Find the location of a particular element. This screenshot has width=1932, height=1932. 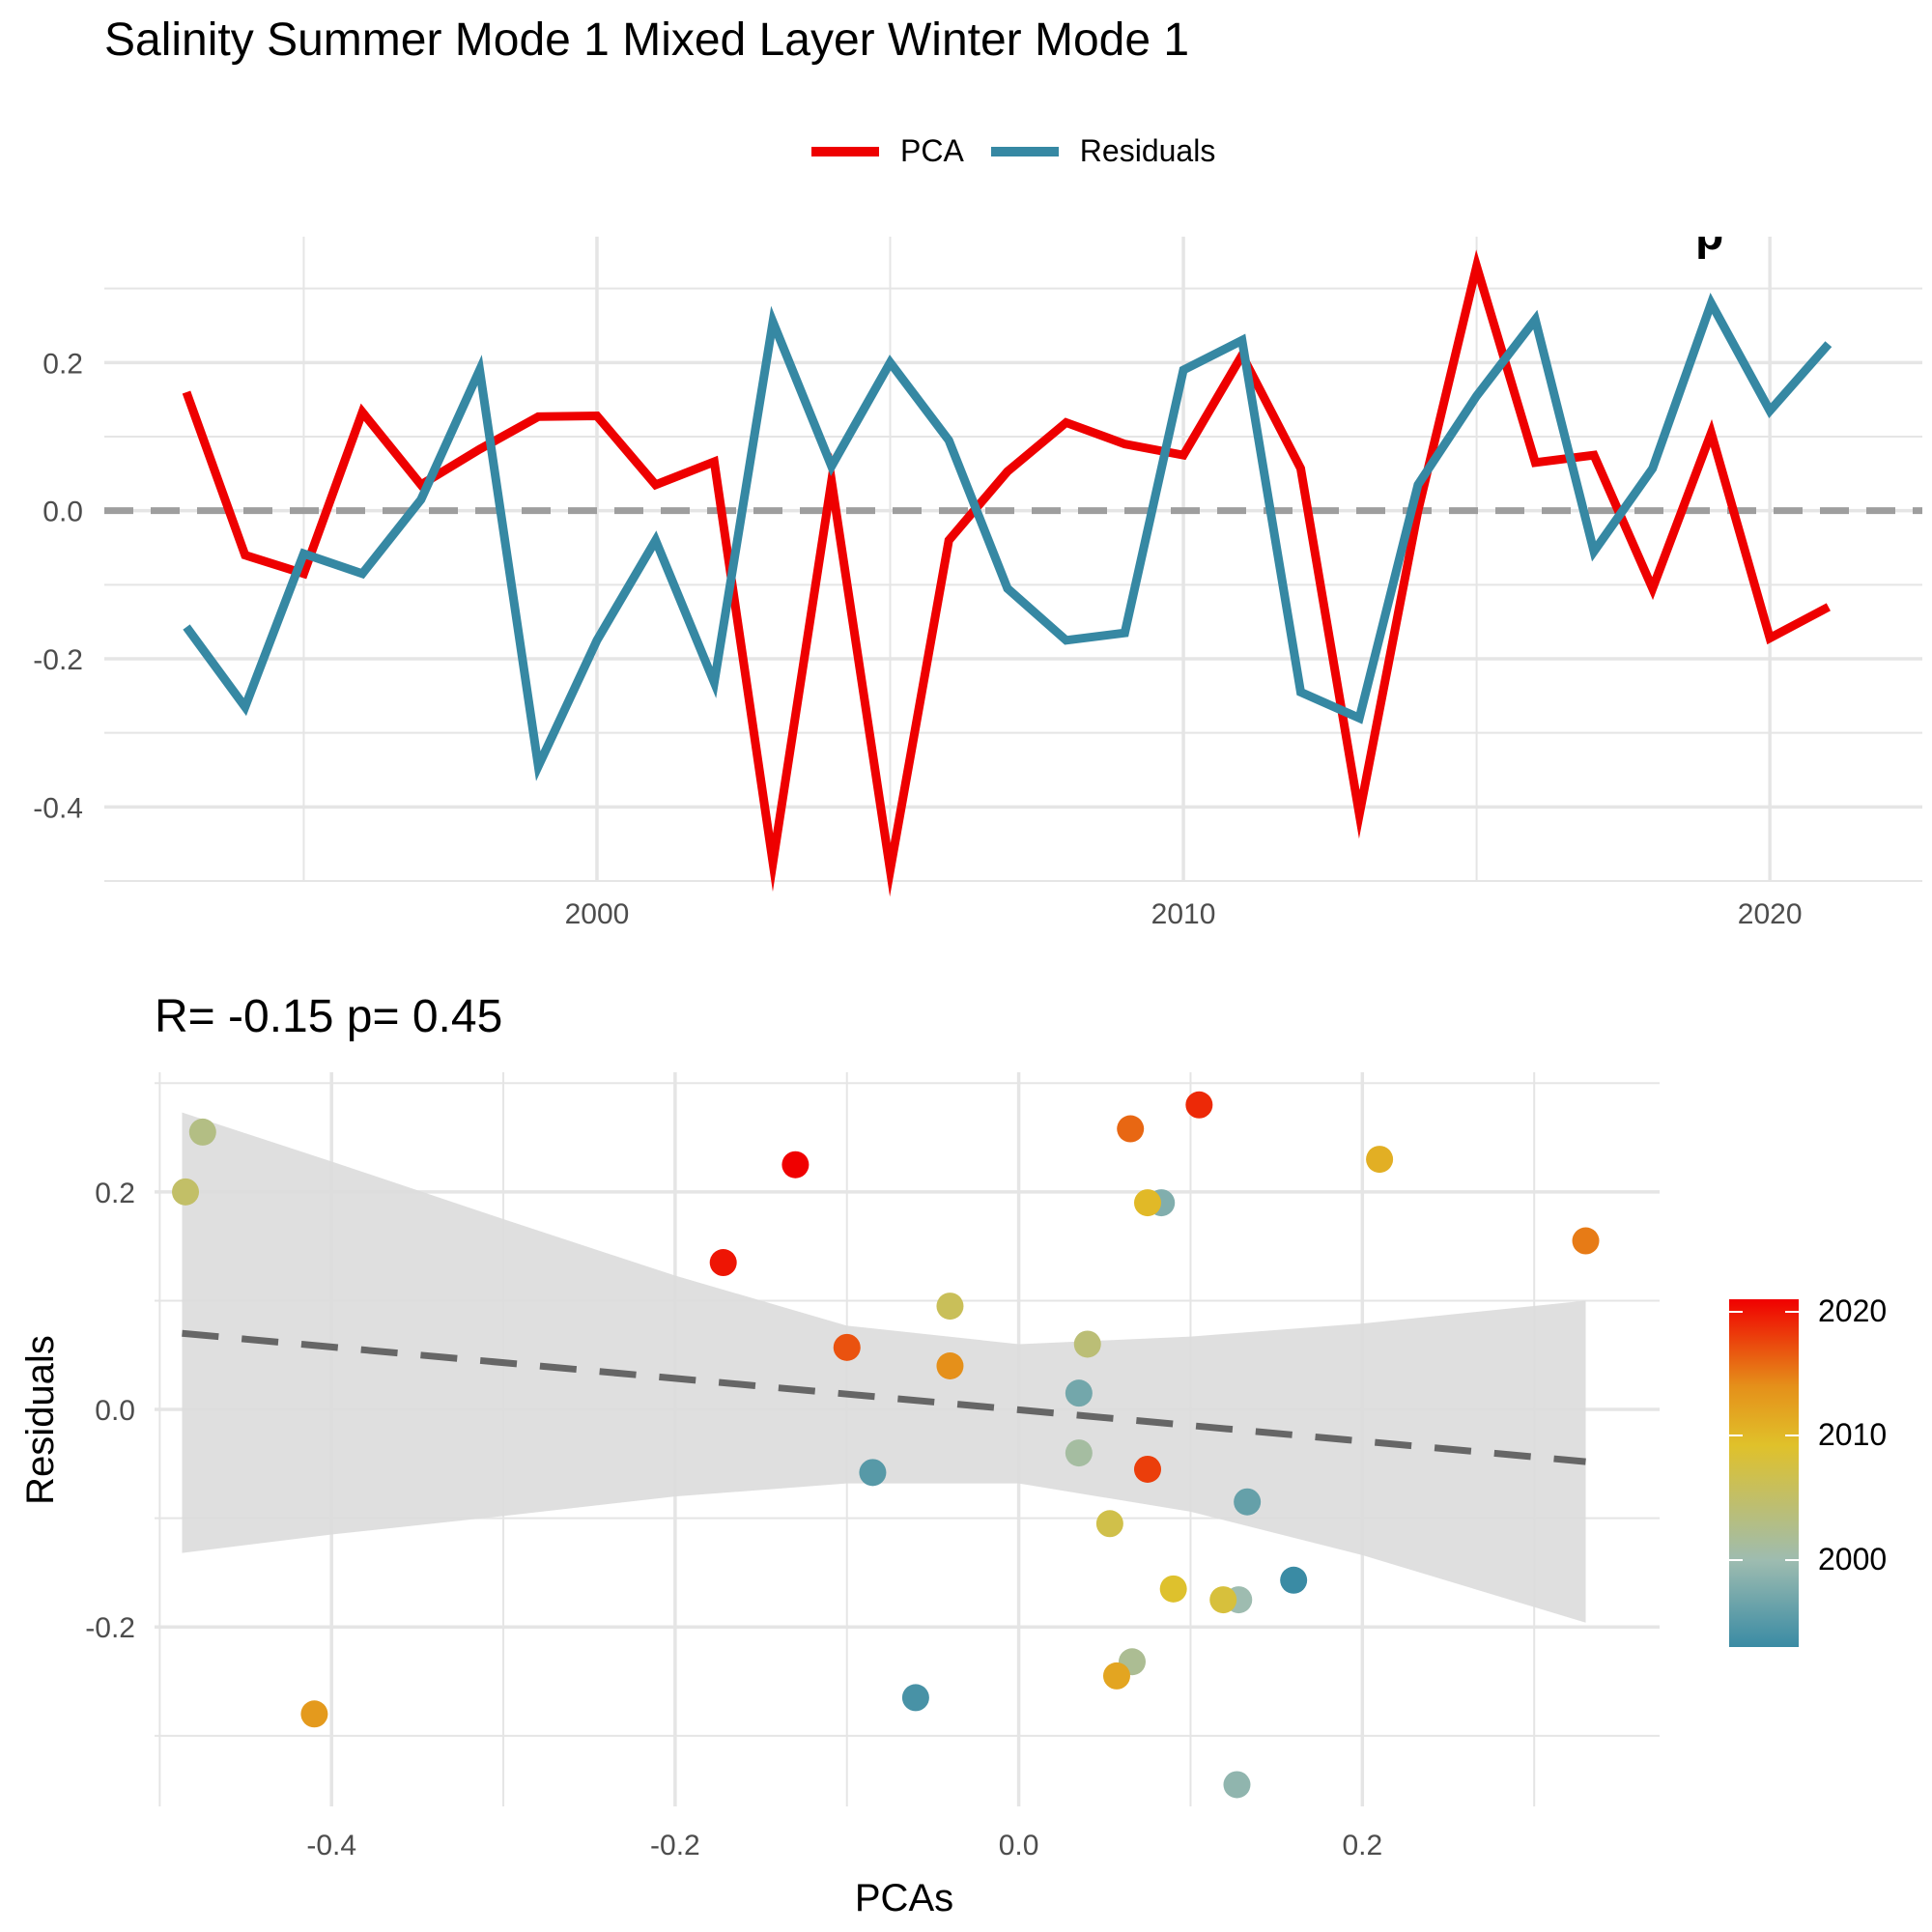

legend: PCA Residuals is located at coordinates (1026, 151).